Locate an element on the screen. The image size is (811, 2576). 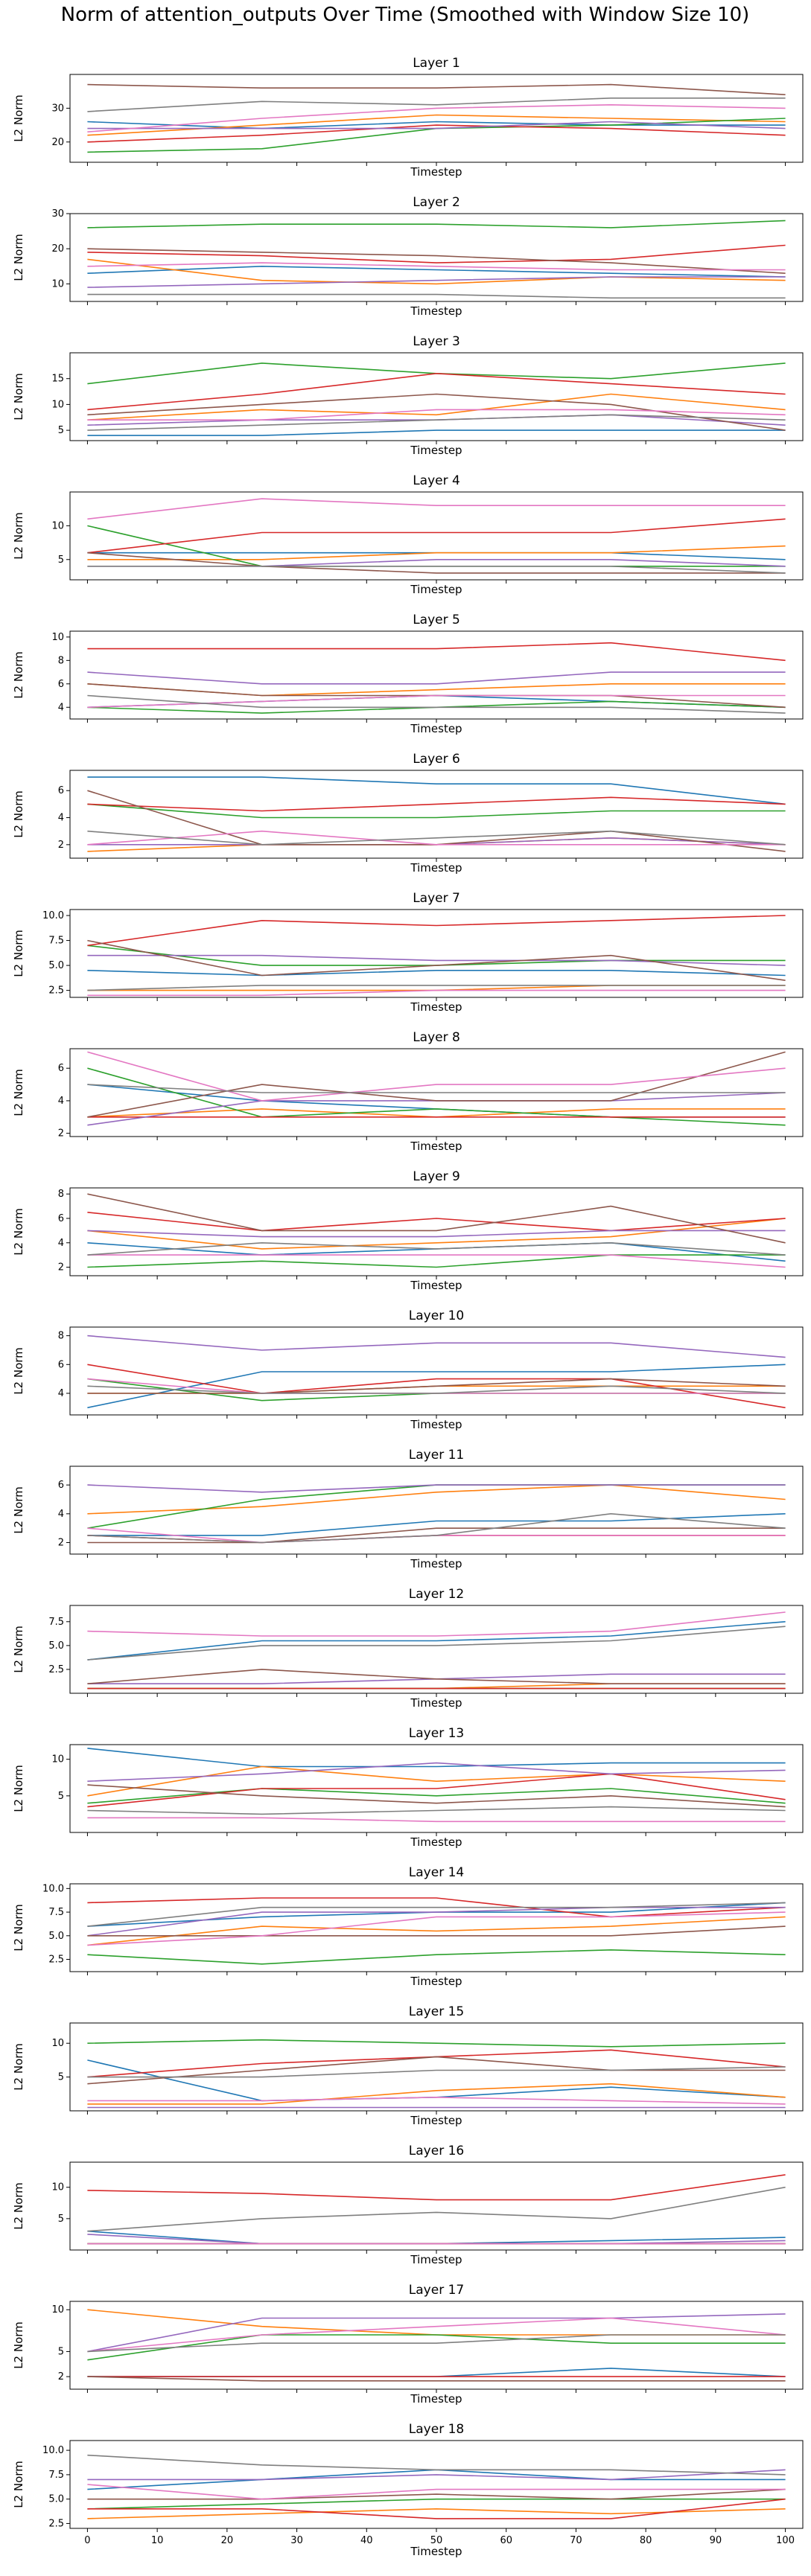
subplot-title: Layer 1 is located at coordinates (437, 64).